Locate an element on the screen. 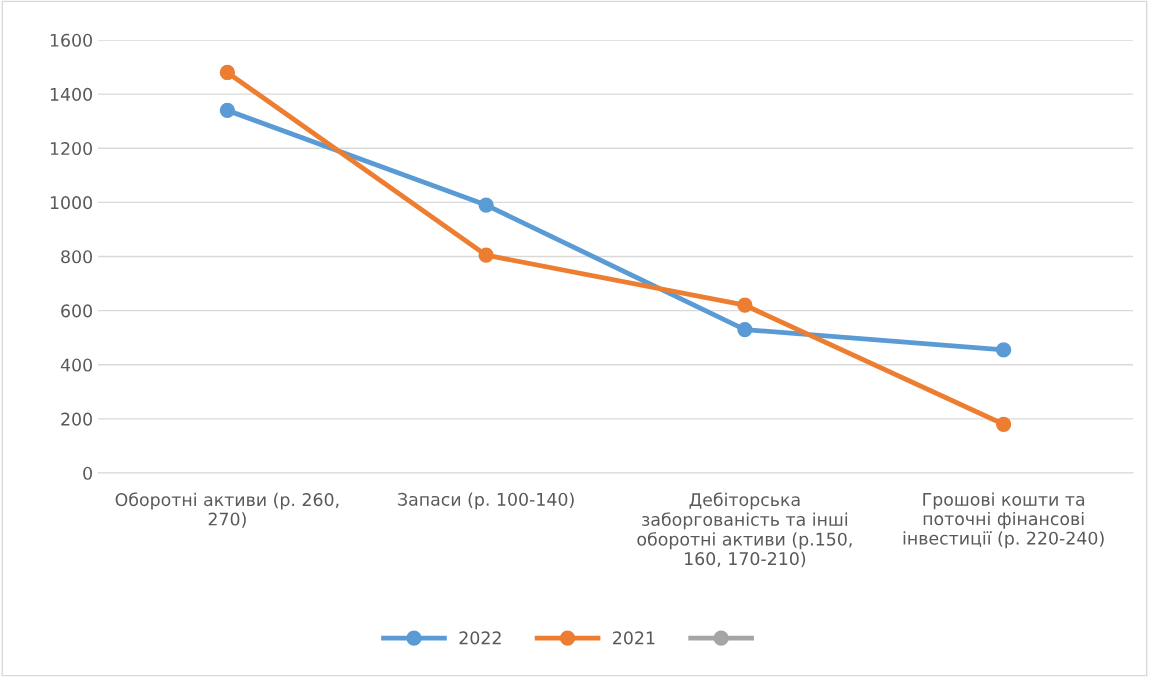  y-tick-label: 1200 is located at coordinates (71, 148).